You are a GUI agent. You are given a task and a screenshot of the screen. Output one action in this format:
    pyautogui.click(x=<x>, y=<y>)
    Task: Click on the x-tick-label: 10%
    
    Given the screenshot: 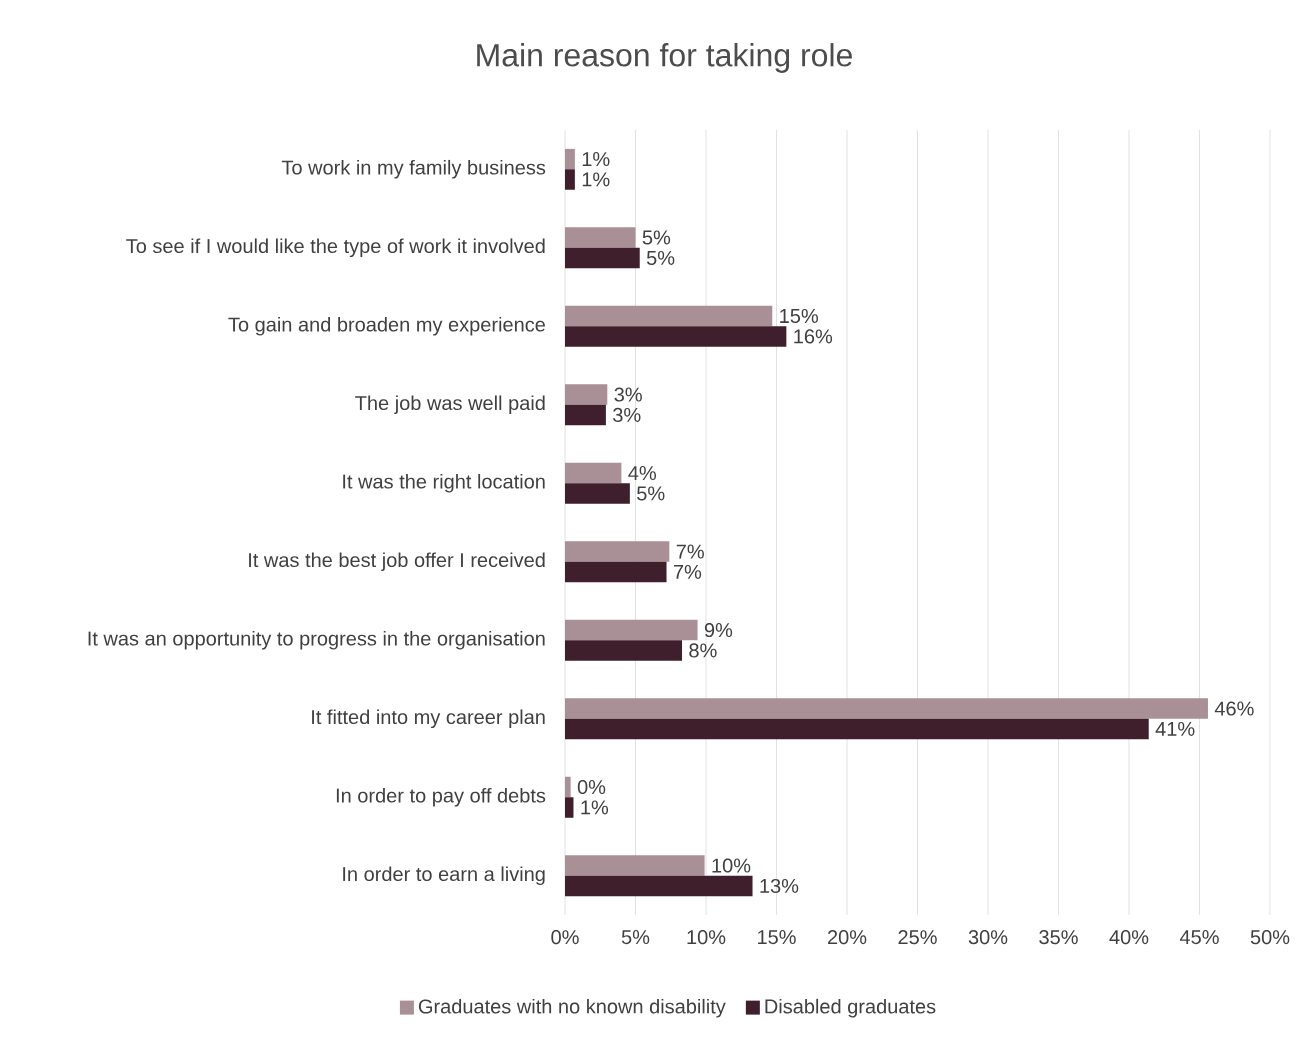 What is the action you would take?
    pyautogui.click(x=706, y=937)
    